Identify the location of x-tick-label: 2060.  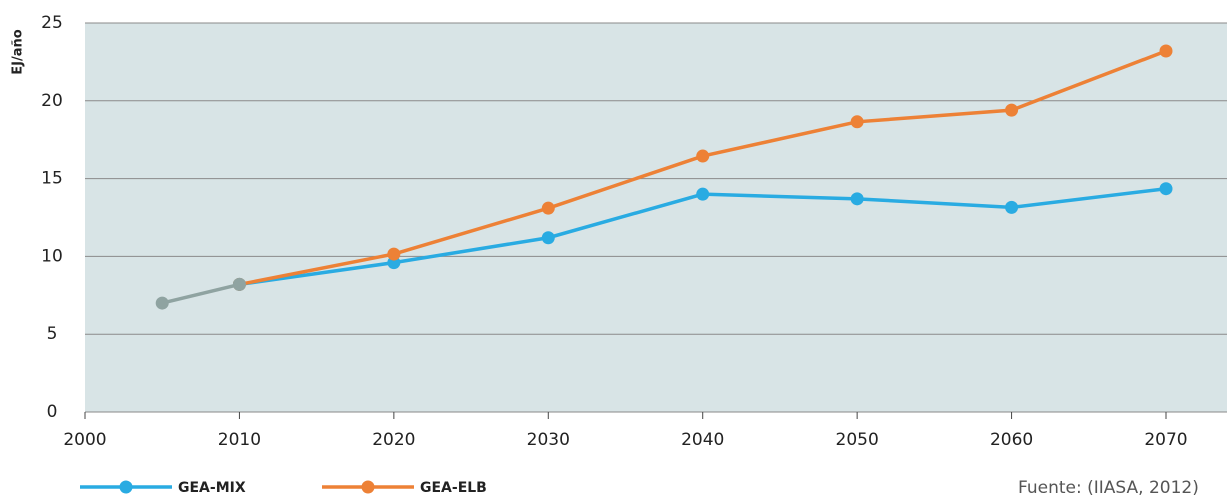
(1011, 440).